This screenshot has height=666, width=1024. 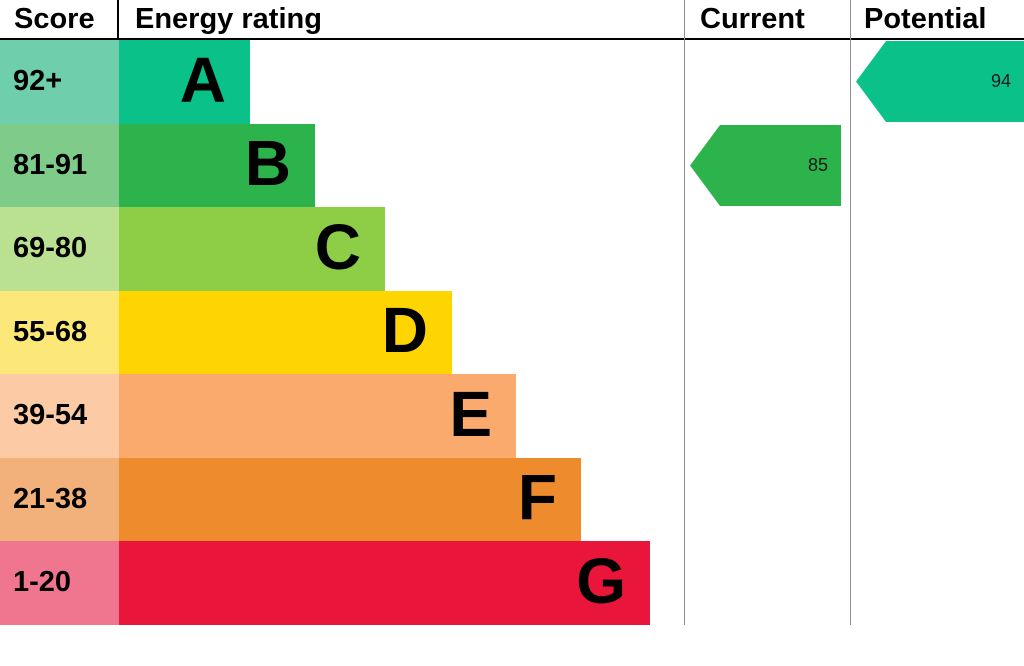 I want to click on current-arrow: 85, so click(x=765, y=165).